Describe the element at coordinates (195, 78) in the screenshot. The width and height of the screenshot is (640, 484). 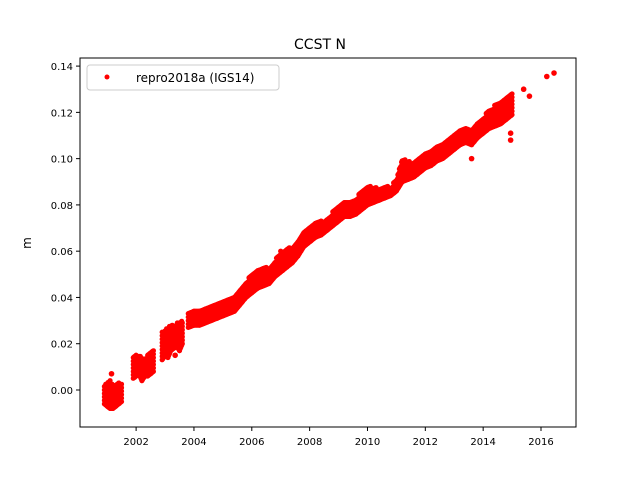
I see `legend-label: repro2018a (IGS14)` at that location.